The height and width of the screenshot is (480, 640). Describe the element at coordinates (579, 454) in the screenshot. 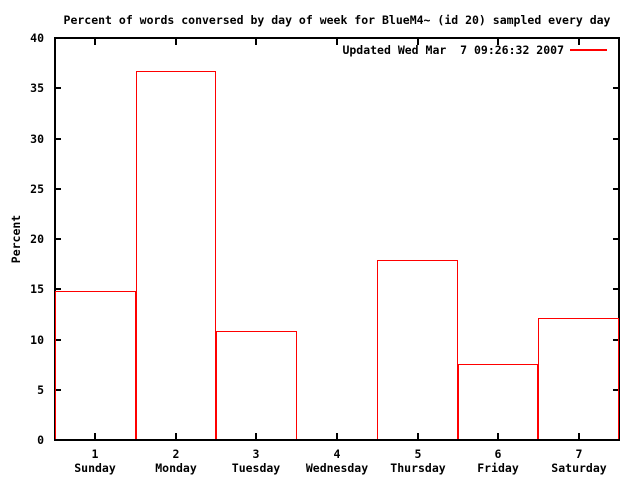

I see `x-tick-number: 7` at that location.